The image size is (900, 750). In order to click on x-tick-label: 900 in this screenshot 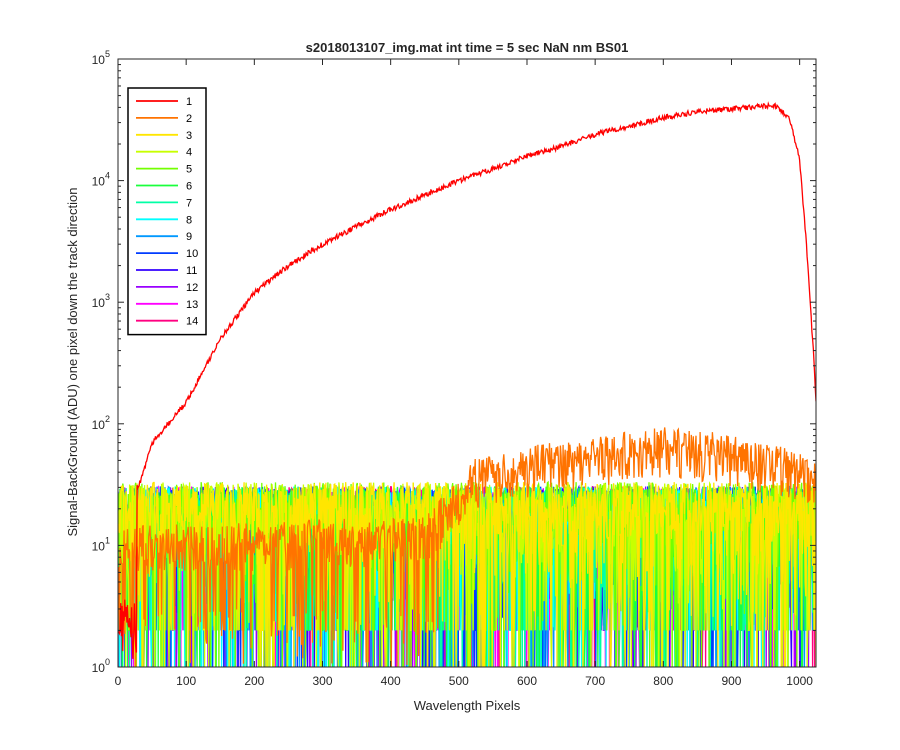, I will do `click(731, 681)`.